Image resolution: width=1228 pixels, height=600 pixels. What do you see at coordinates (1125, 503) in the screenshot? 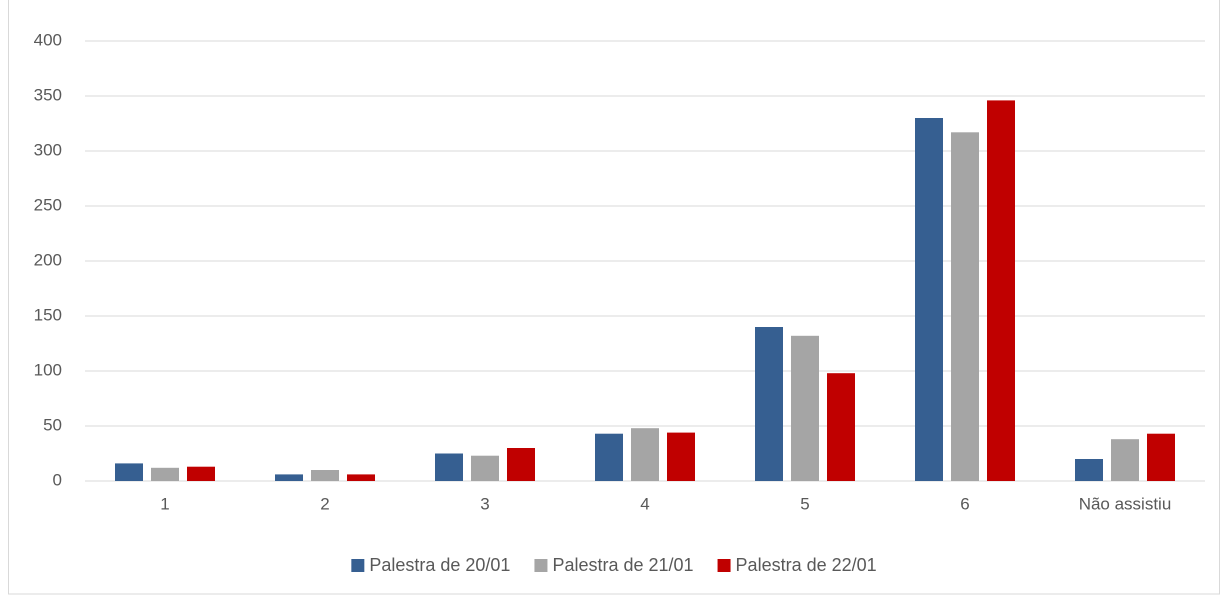
I see `x-tick-label: Não assistiu` at bounding box center [1125, 503].